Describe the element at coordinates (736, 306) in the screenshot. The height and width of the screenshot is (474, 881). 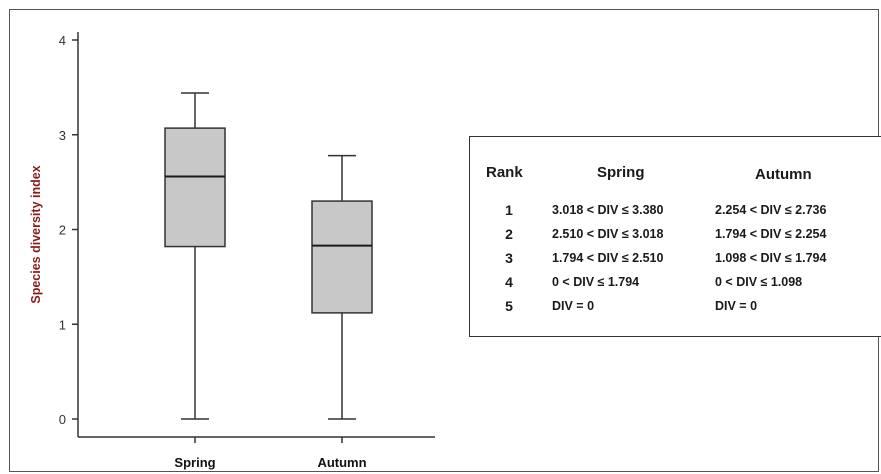
I see `autumn-rank-5: DIV = 0` at that location.